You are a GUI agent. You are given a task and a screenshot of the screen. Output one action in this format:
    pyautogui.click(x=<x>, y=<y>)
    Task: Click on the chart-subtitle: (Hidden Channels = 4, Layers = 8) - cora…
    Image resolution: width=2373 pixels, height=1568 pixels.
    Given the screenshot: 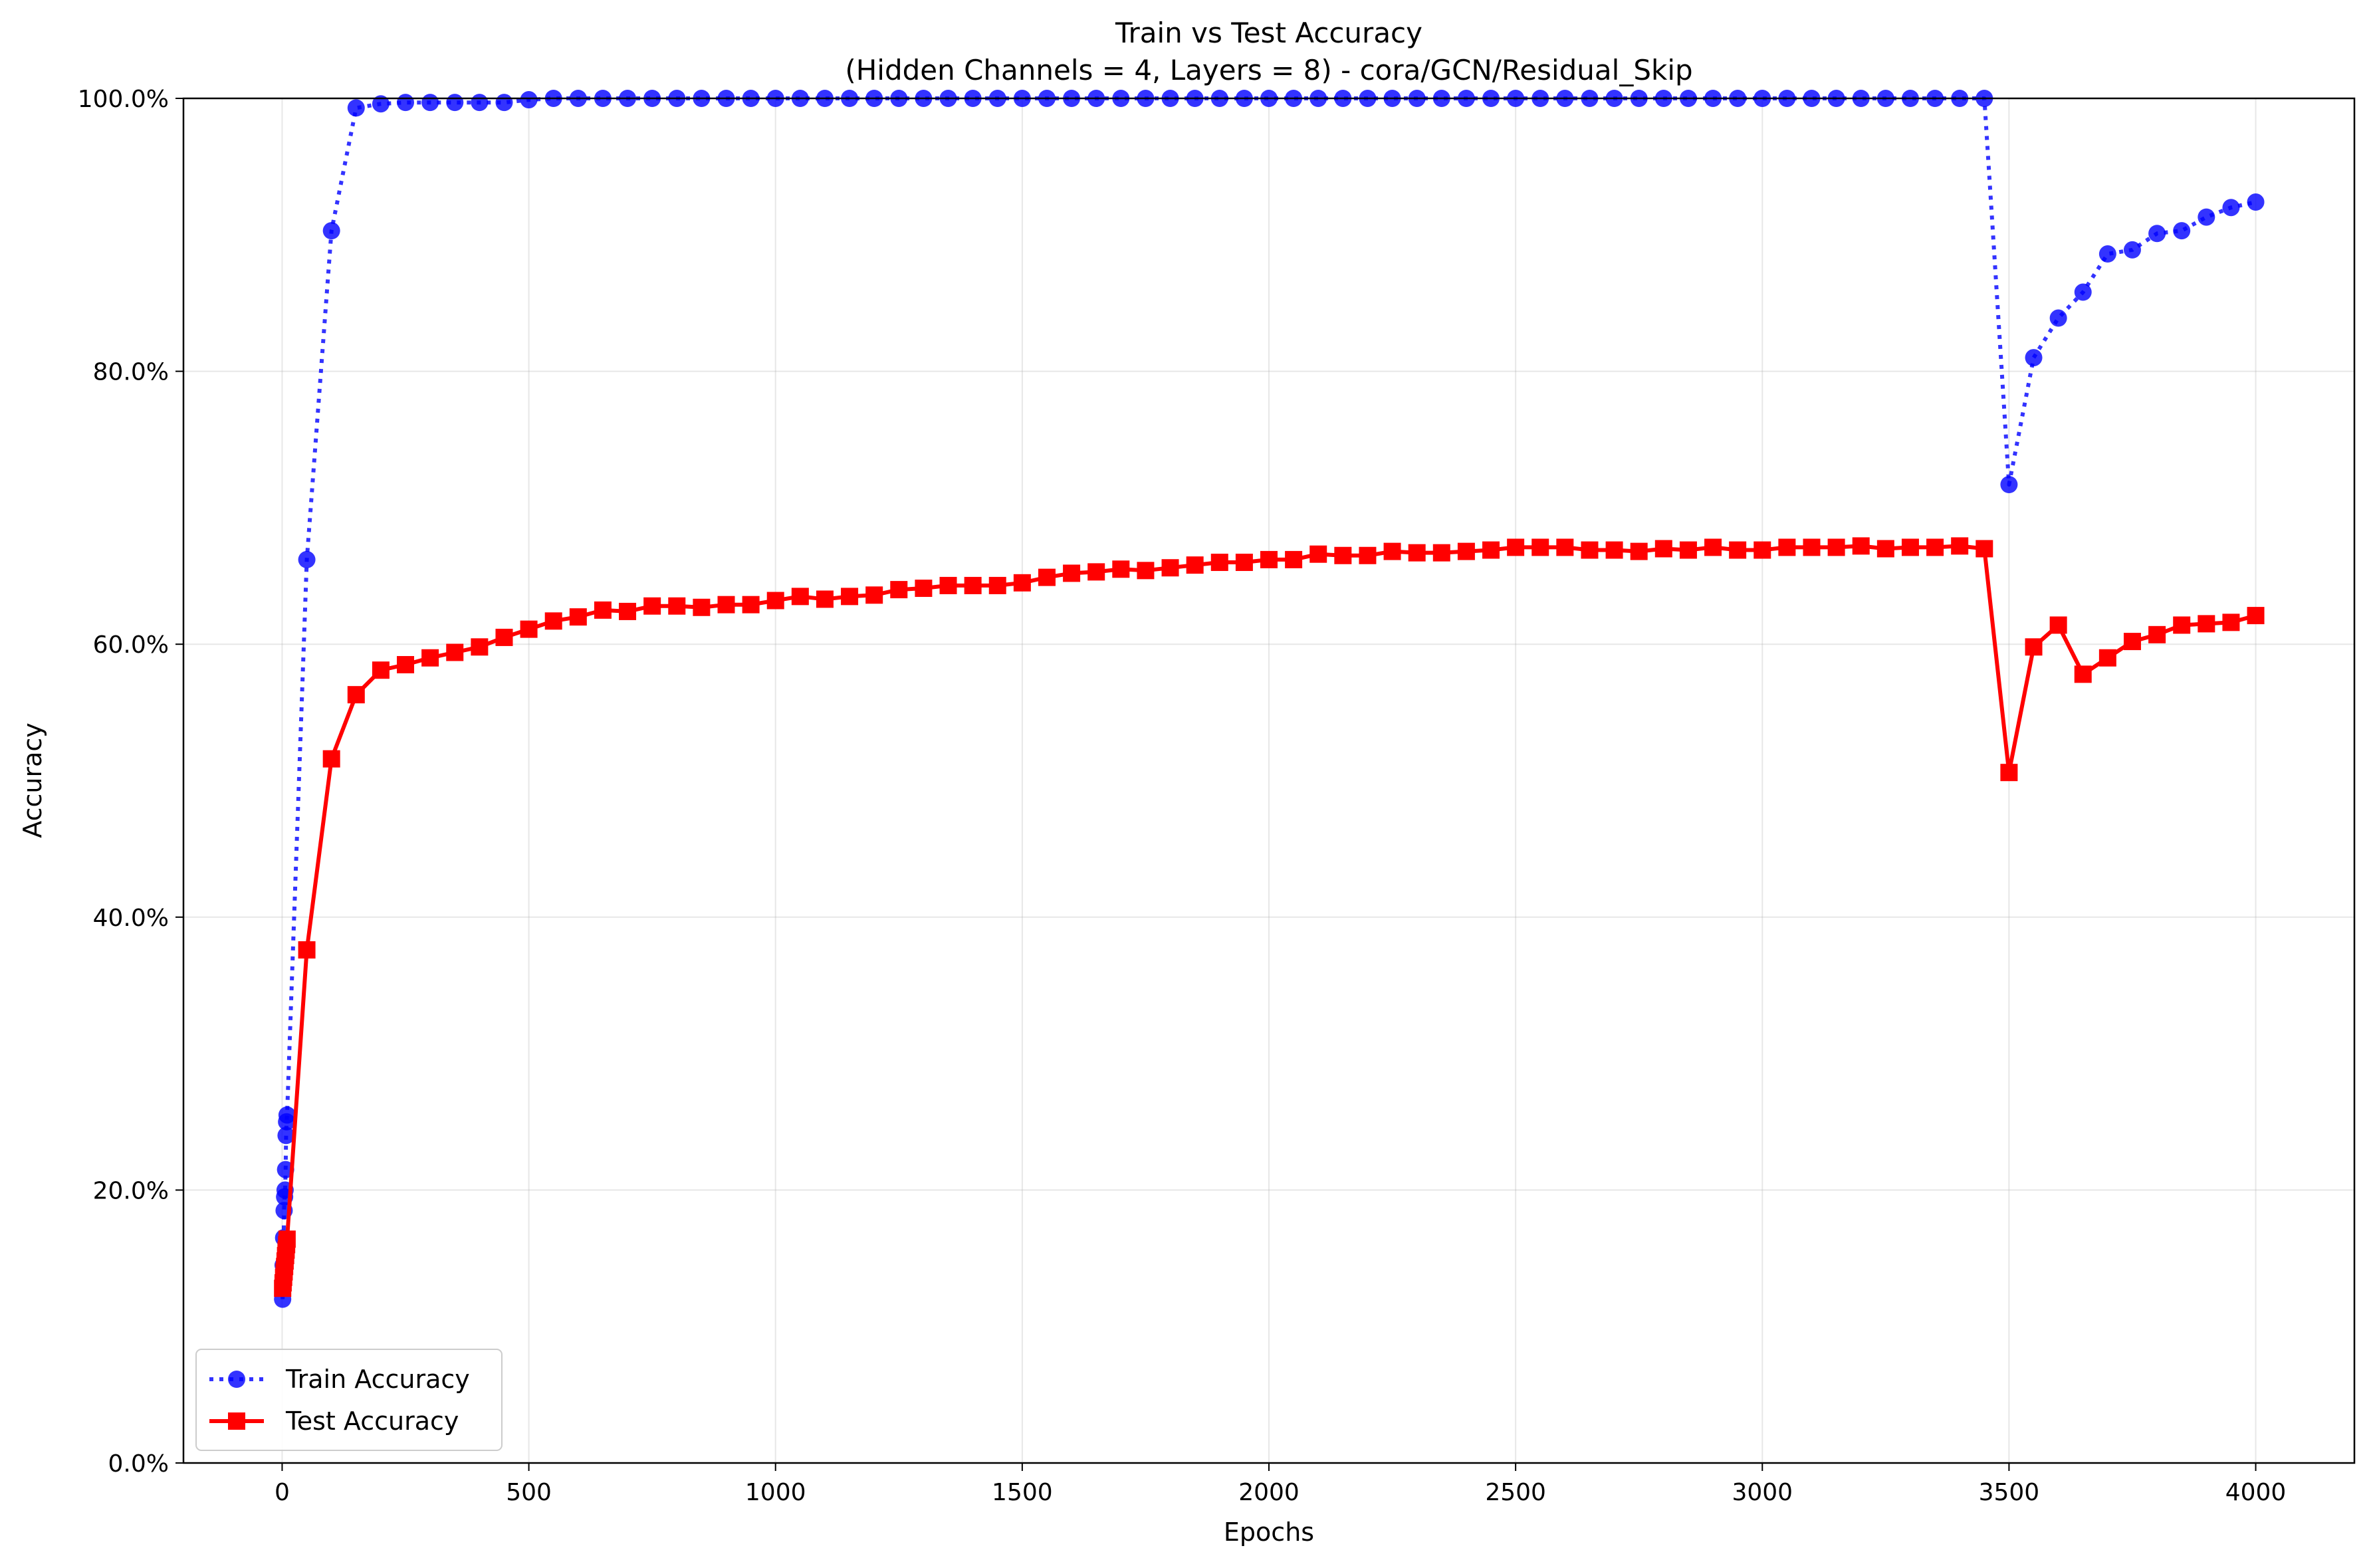 What is the action you would take?
    pyautogui.click(x=1268, y=70)
    